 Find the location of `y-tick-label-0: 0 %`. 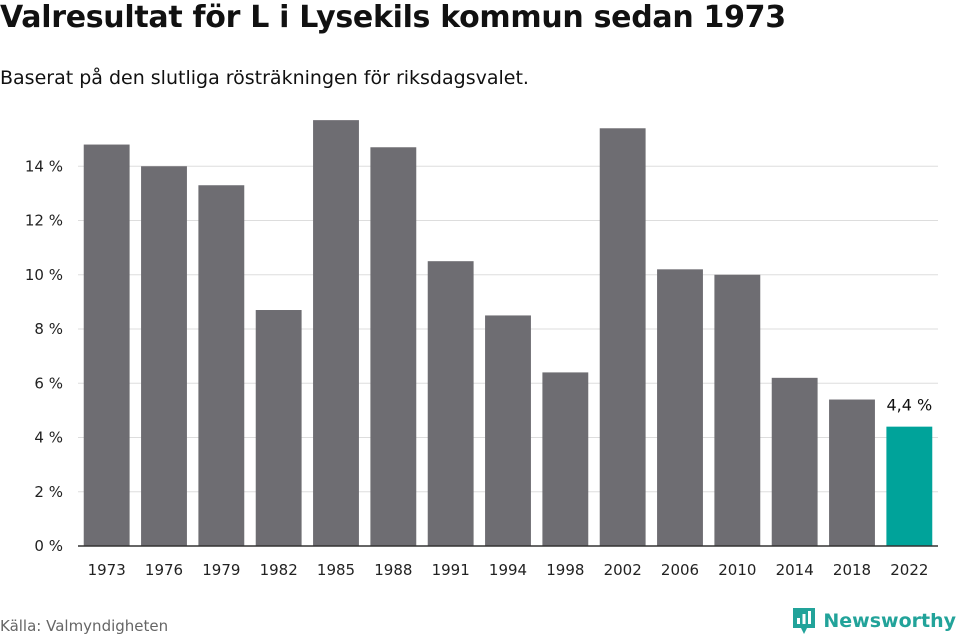

y-tick-label-0: 0 % is located at coordinates (48, 546).